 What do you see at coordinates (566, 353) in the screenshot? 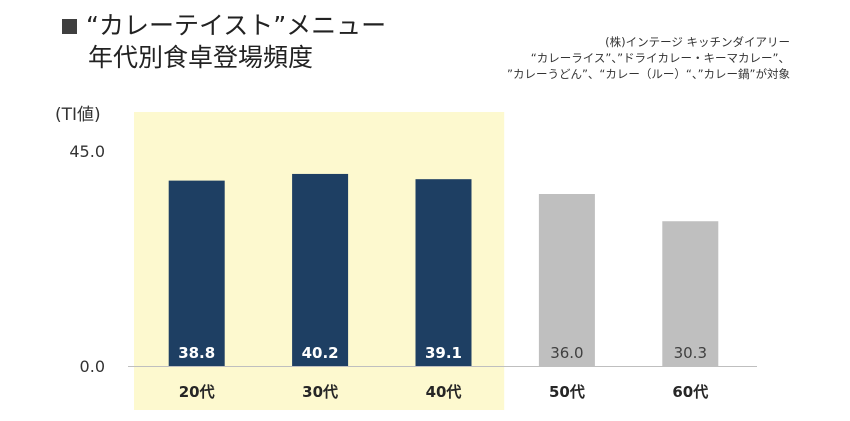
I see `bar-value-label-3: 36.0` at bounding box center [566, 353].